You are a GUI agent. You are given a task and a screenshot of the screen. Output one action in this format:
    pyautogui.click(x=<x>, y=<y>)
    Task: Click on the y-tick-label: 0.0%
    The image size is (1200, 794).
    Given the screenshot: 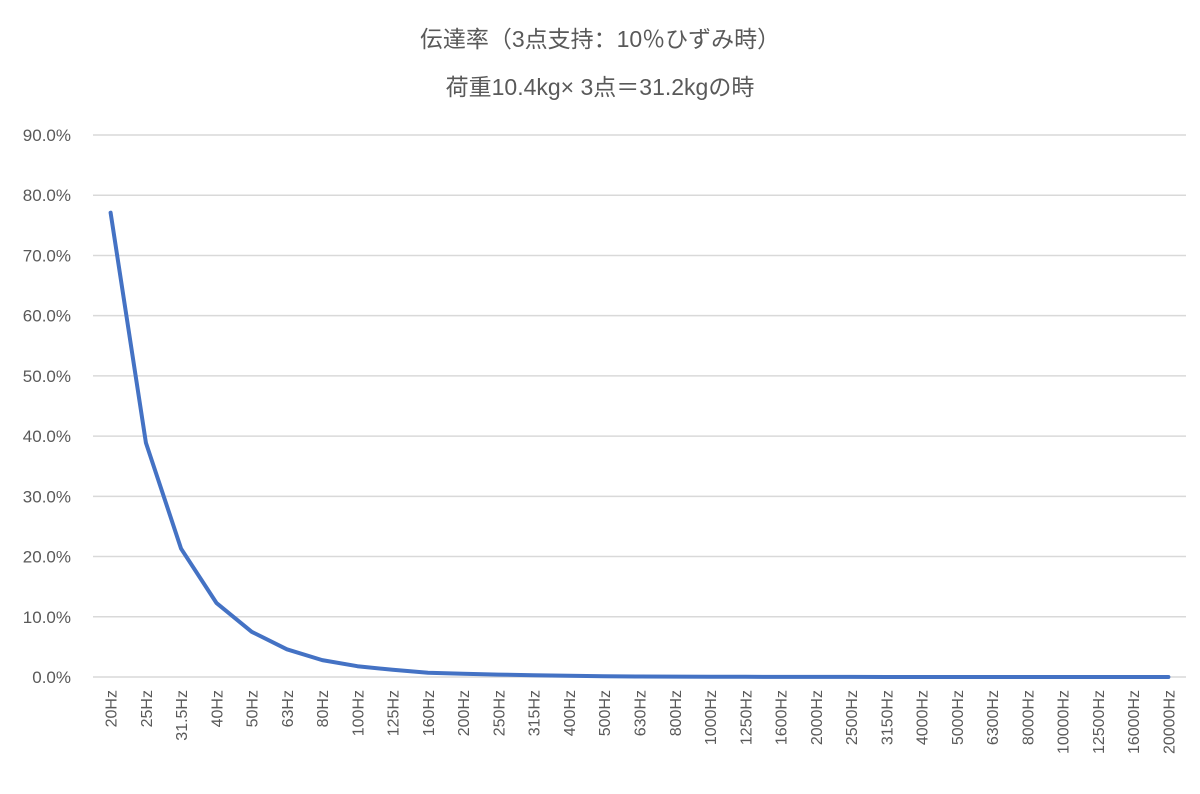 What is the action you would take?
    pyautogui.click(x=51, y=677)
    